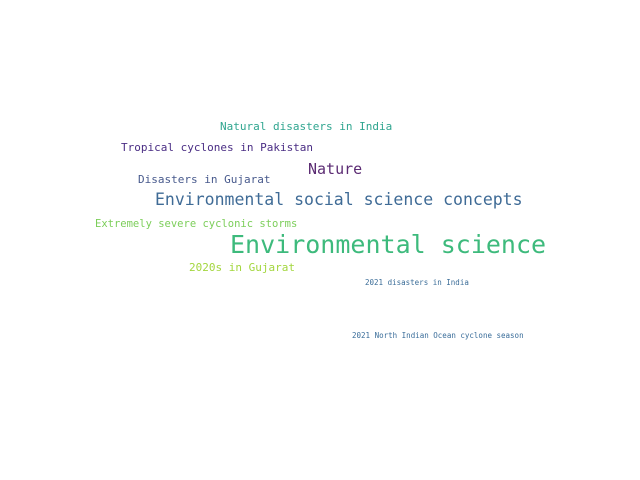 The height and width of the screenshot is (480, 640). Describe the element at coordinates (339, 199) in the screenshot. I see `cloud-word: Environmental social science concepts` at that location.